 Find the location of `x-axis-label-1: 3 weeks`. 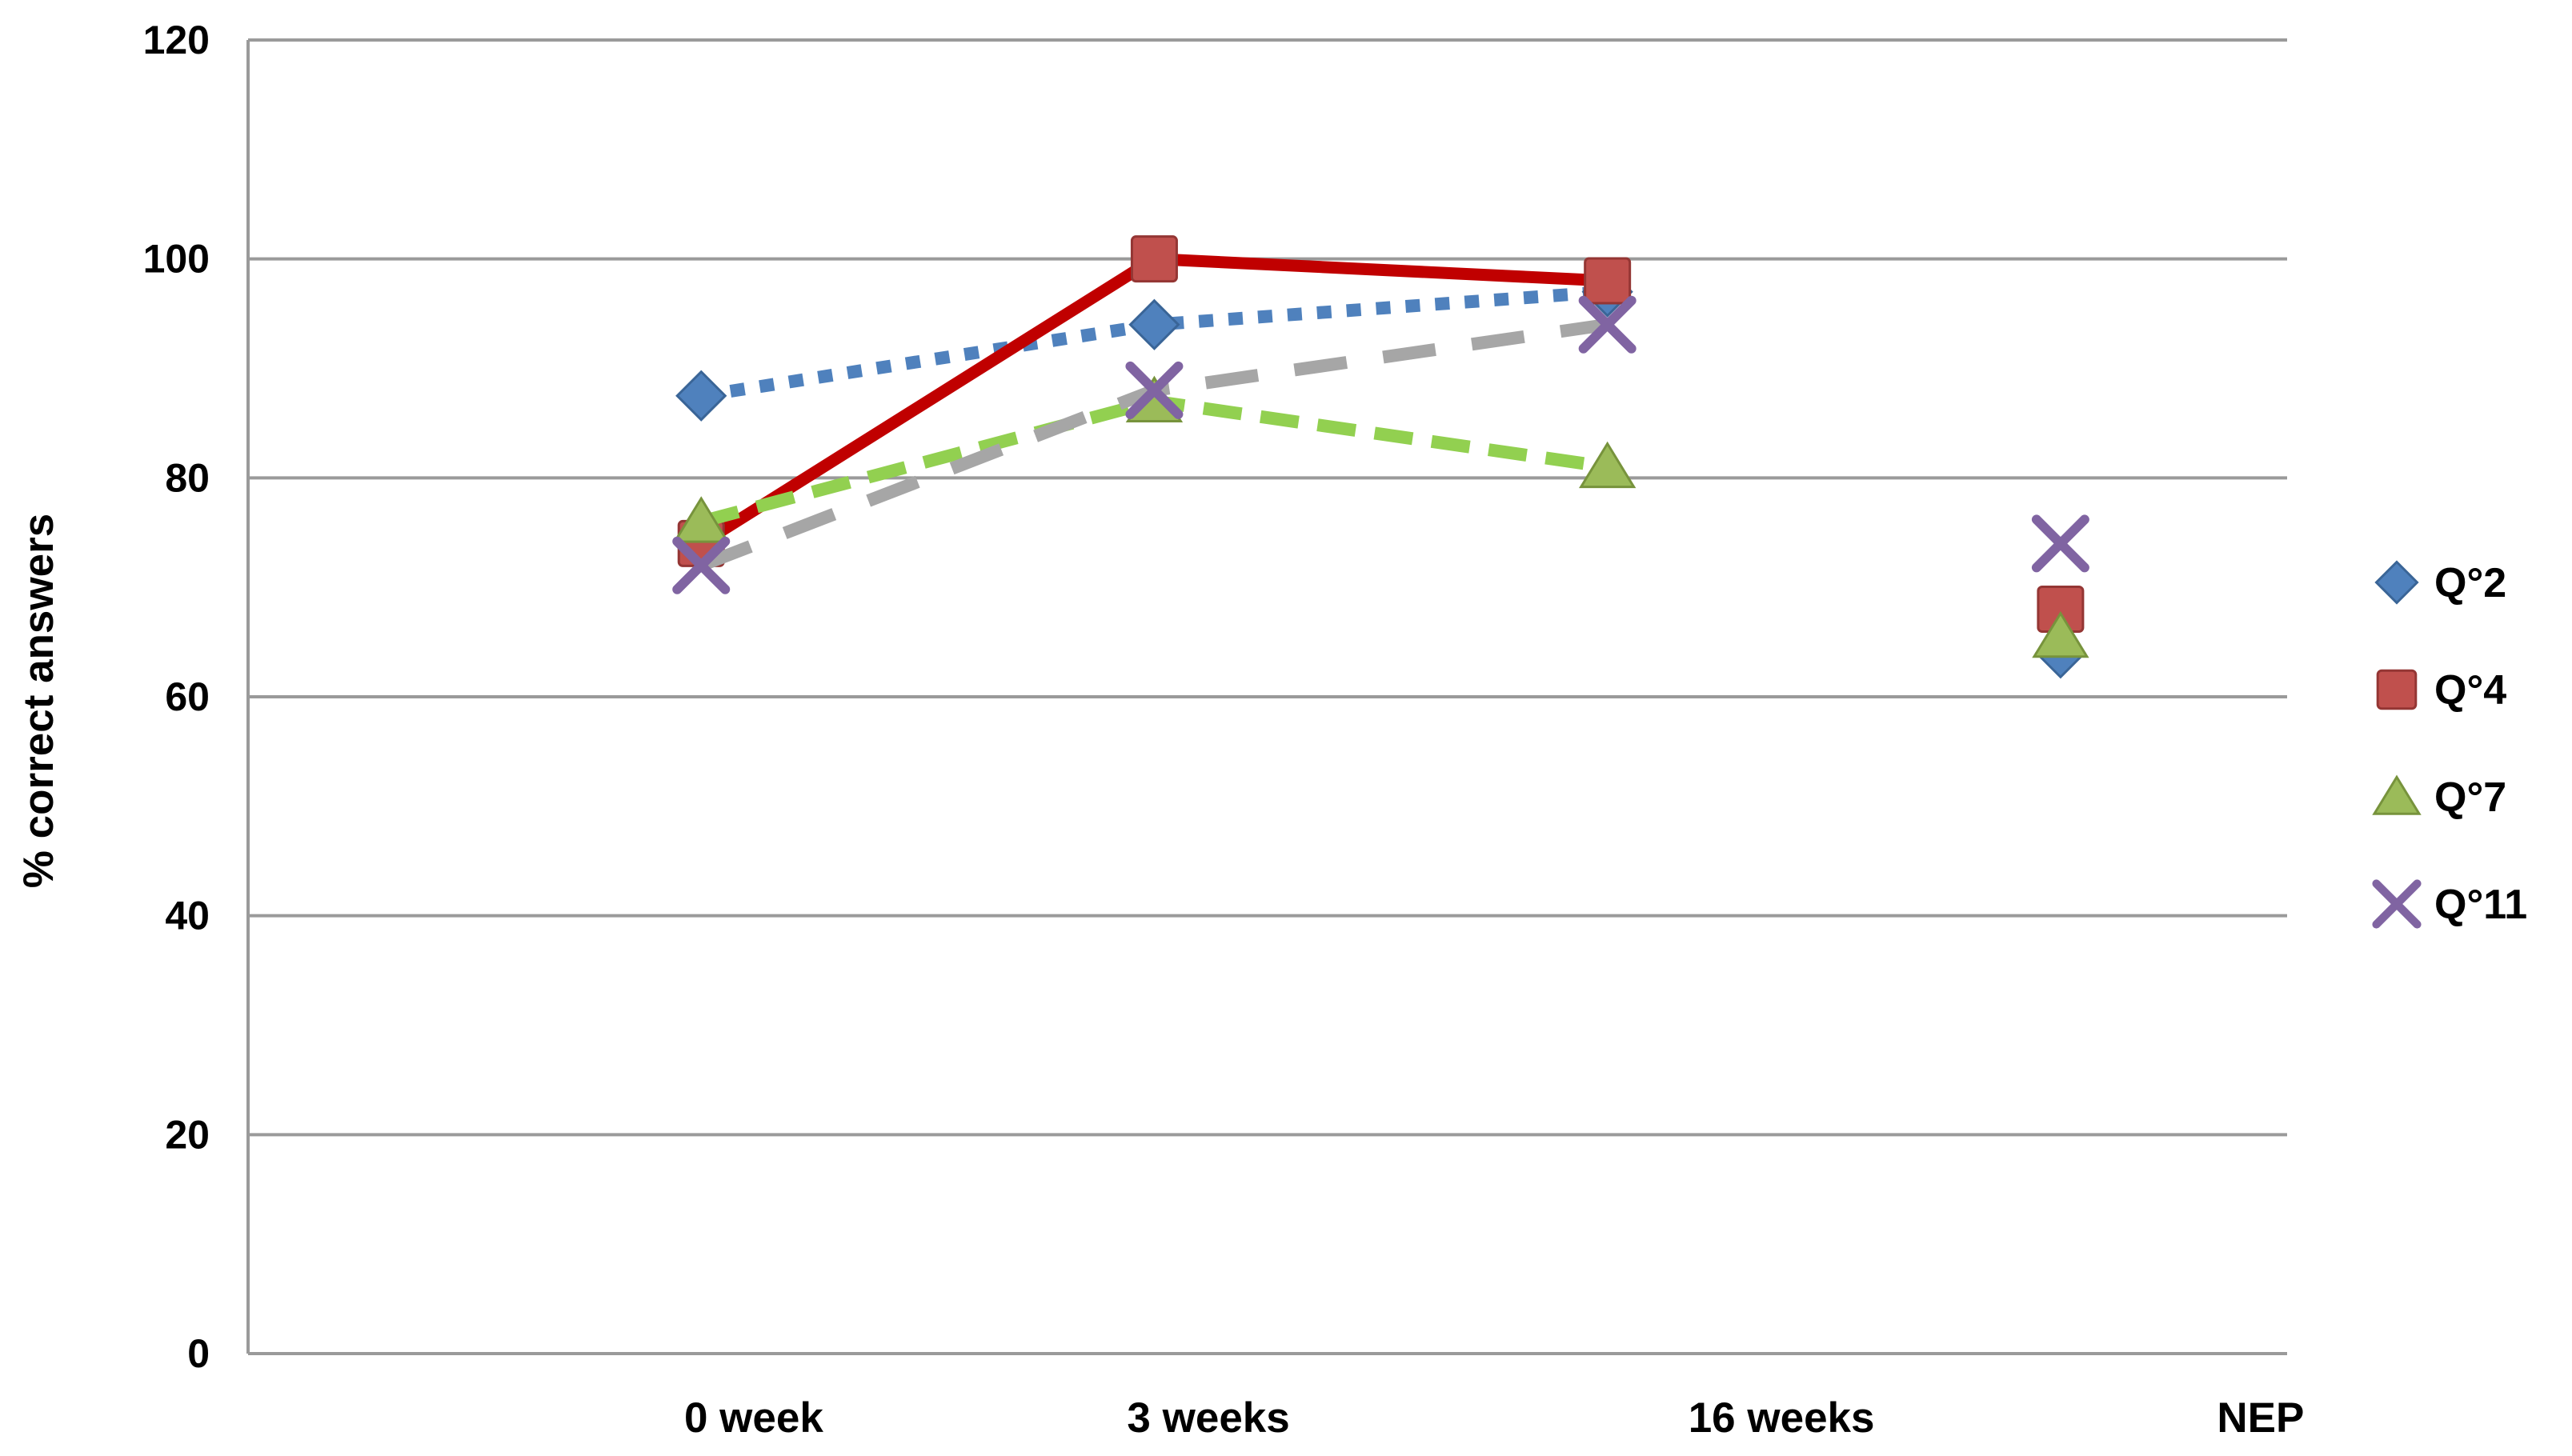

x-axis-label-1: 3 weeks is located at coordinates (1208, 1418).